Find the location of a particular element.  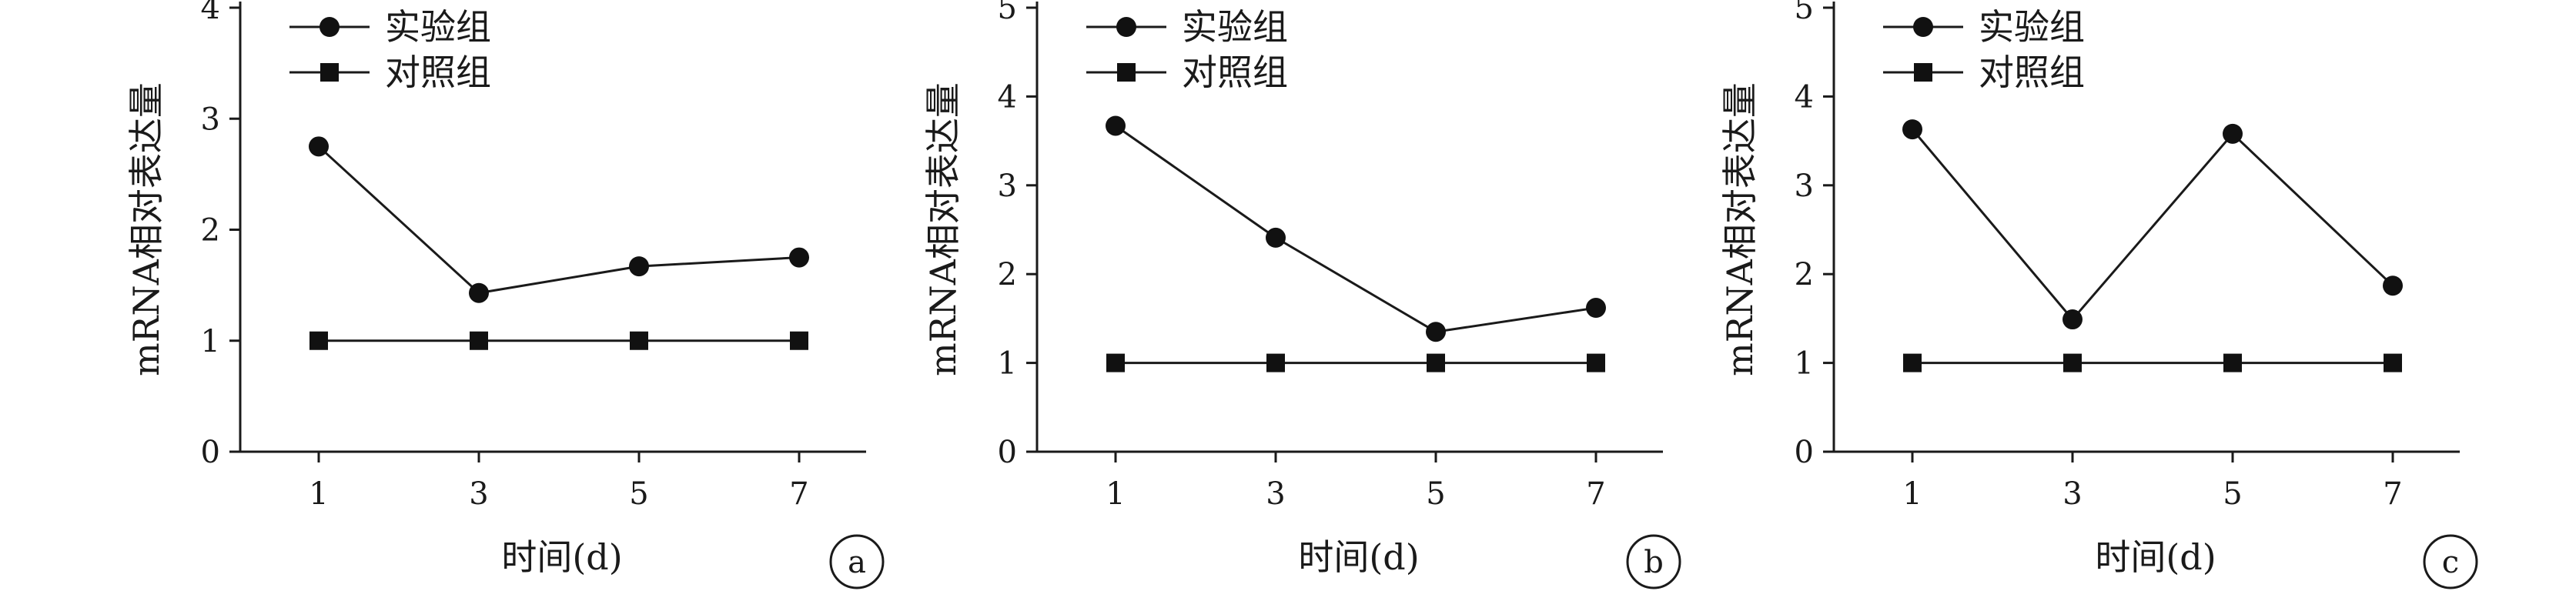

panel-label: c is located at coordinates (2450, 562).